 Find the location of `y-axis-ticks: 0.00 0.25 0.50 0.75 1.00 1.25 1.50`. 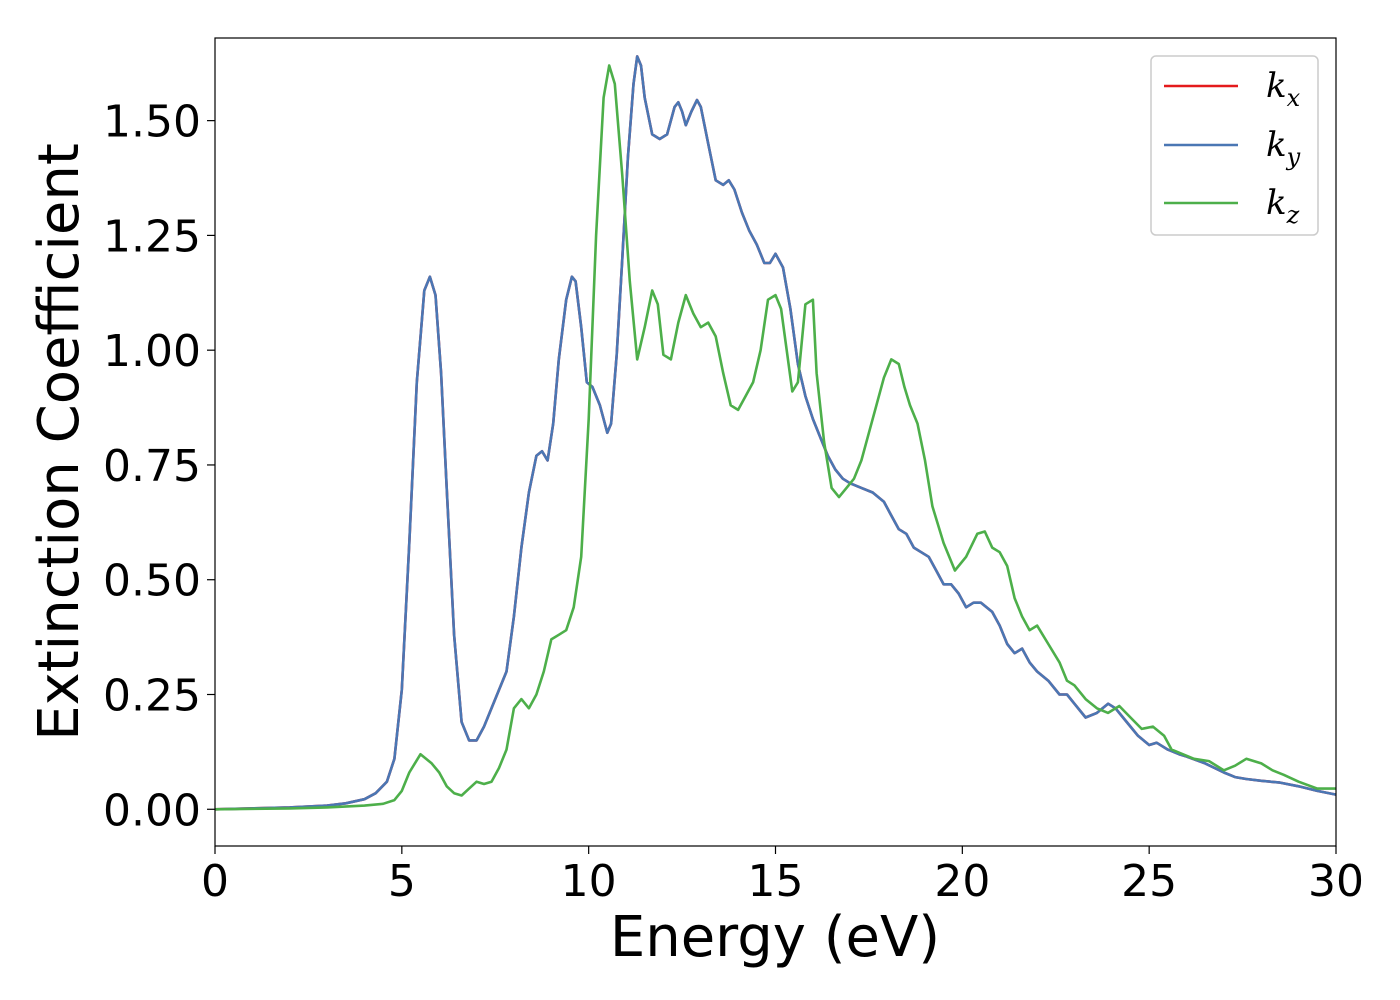

y-axis-ticks: 0.00 0.25 0.50 0.75 1.00 1.25 1.50 is located at coordinates (159, 466).